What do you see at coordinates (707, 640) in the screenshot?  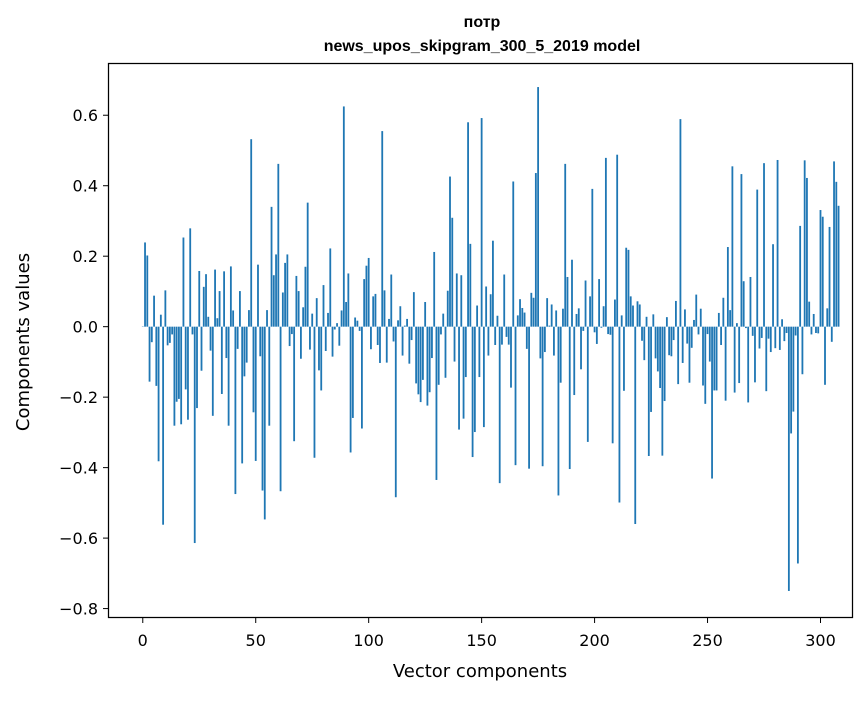 I see `x-tick-label: 250` at bounding box center [707, 640].